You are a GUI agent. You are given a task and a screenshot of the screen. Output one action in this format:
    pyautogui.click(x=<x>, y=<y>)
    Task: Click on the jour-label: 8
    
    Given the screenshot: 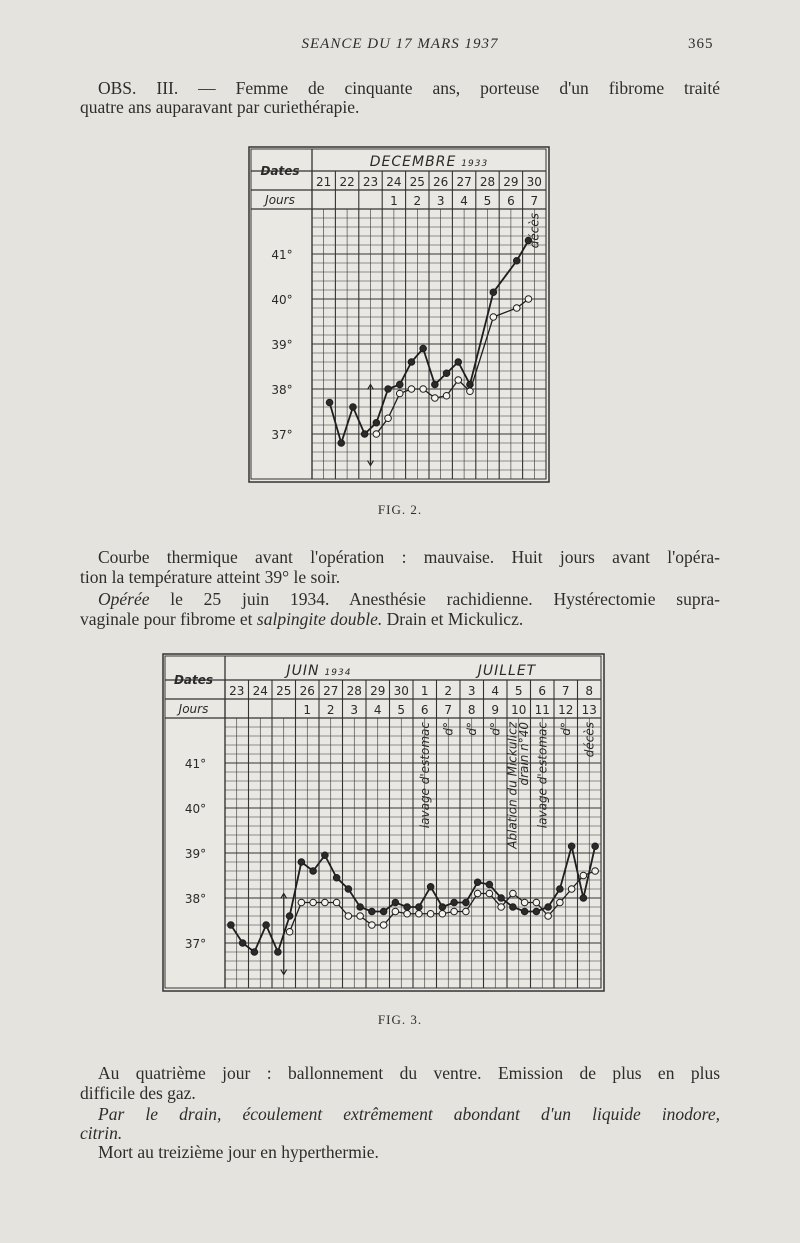 What is the action you would take?
    pyautogui.click(x=472, y=710)
    